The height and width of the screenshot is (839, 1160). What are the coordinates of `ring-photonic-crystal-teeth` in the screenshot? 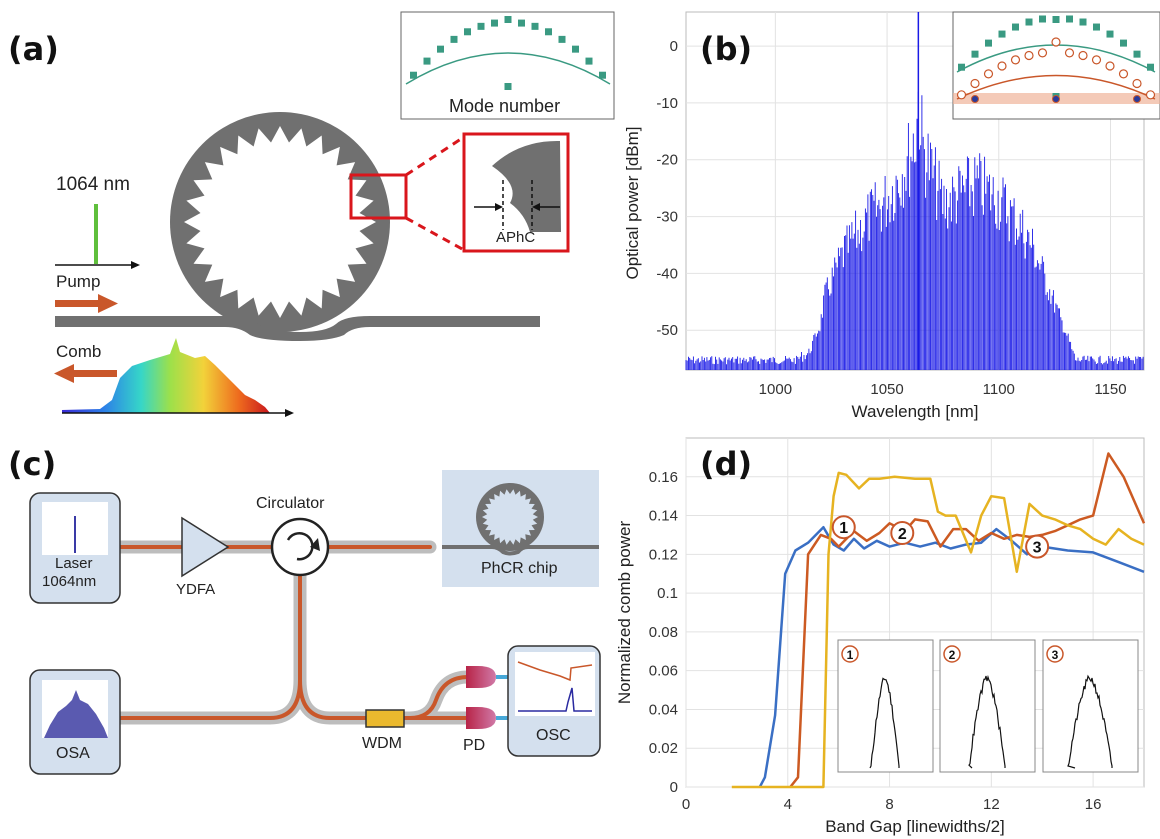 It's located at (280, 222).